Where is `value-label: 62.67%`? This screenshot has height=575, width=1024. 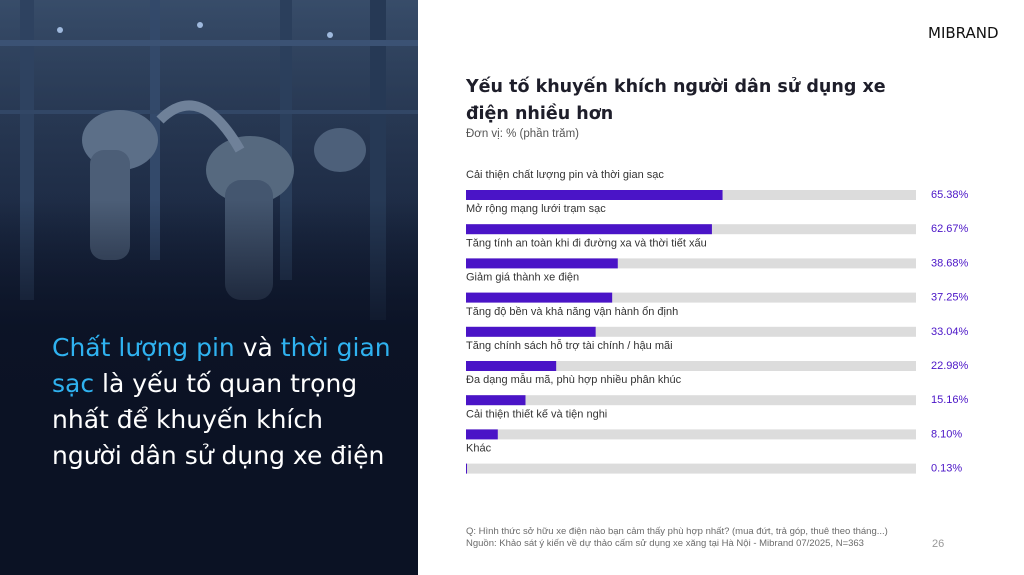 value-label: 62.67% is located at coordinates (950, 229).